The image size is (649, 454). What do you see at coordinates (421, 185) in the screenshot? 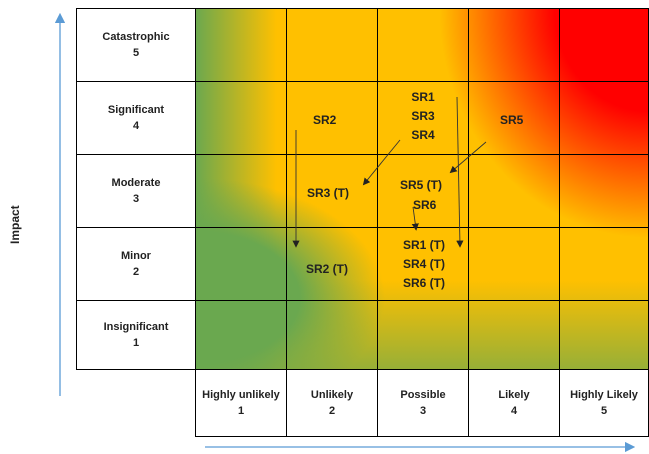
I see `risk-label-sr5-t: SR5 (T)` at bounding box center [421, 185].